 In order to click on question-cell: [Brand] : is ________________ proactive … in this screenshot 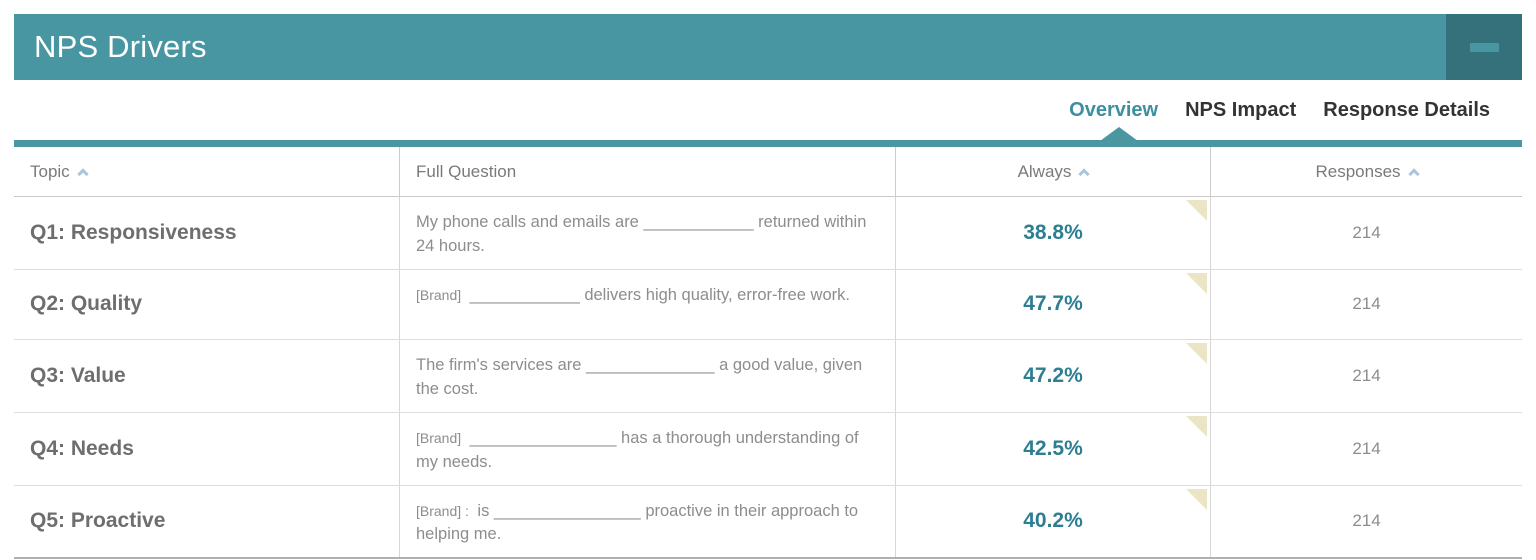, I will do `click(648, 521)`.